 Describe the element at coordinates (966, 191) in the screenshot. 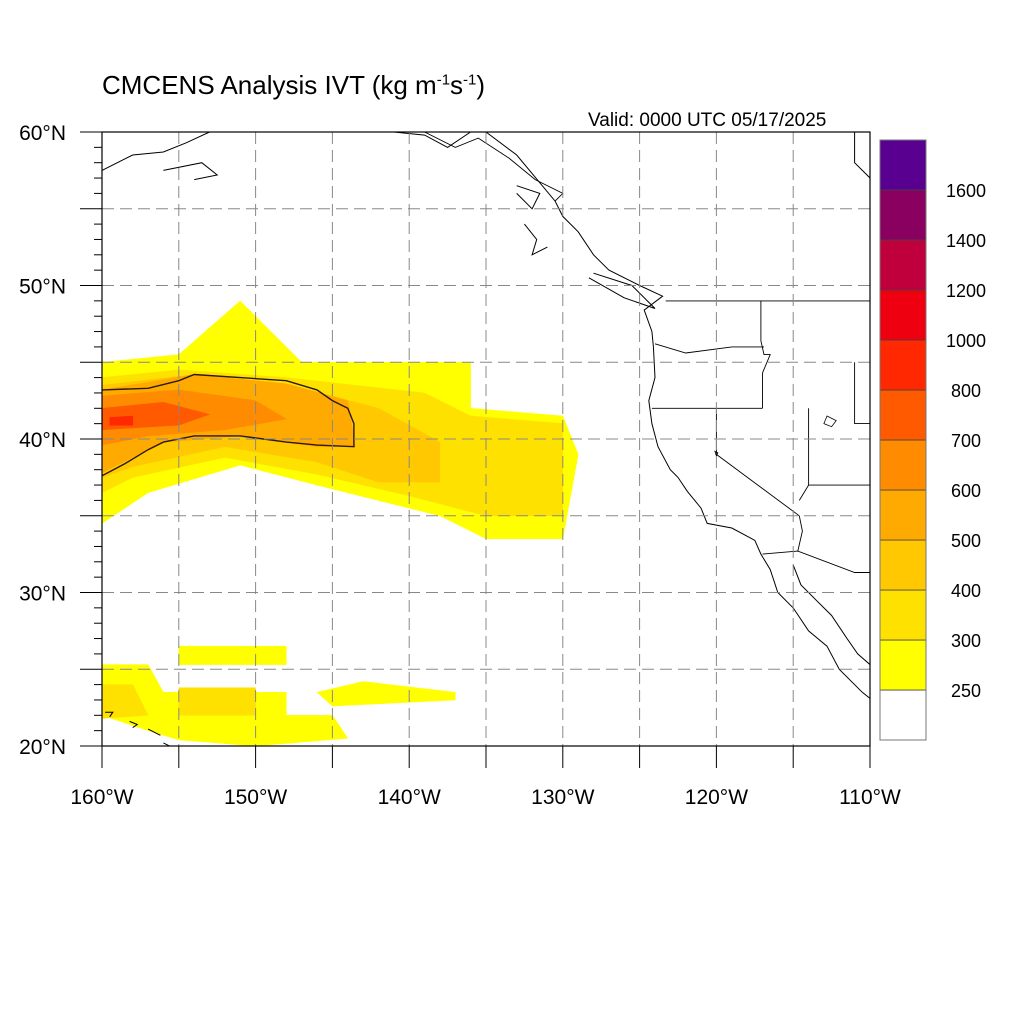

I see `colorbar-label: 1600` at that location.